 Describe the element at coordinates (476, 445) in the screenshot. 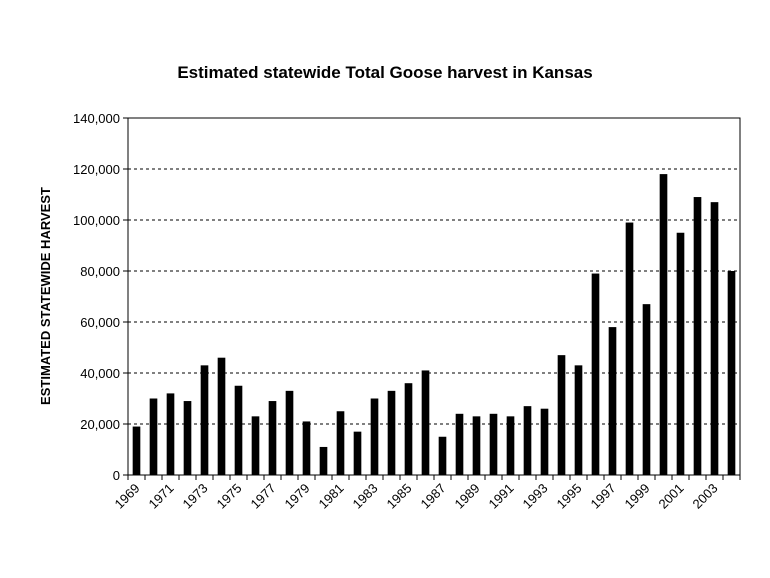

I see `bar-1989` at that location.